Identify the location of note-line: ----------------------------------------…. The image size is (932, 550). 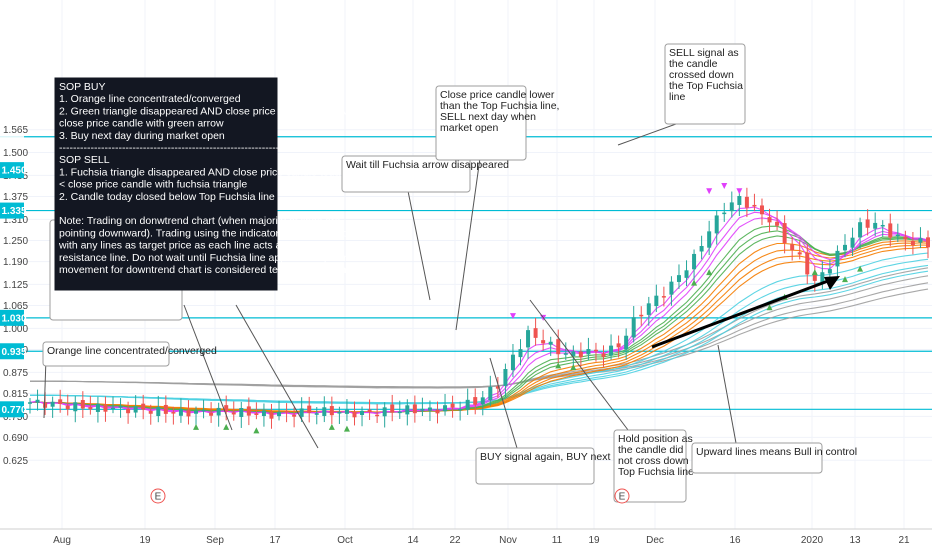
(199, 148).